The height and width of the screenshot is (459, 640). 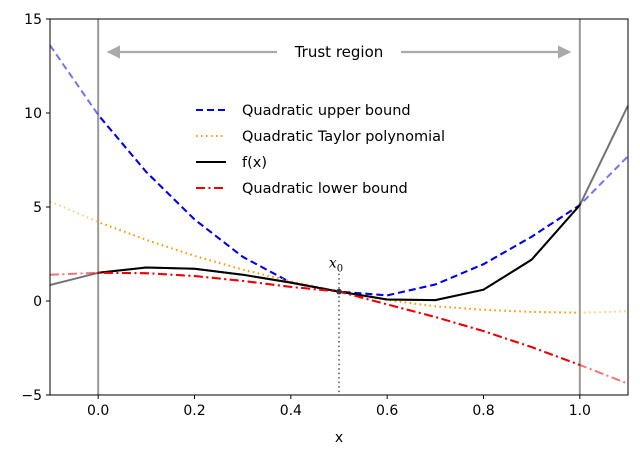 I want to click on y-tick-label: 10, so click(x=33, y=114).